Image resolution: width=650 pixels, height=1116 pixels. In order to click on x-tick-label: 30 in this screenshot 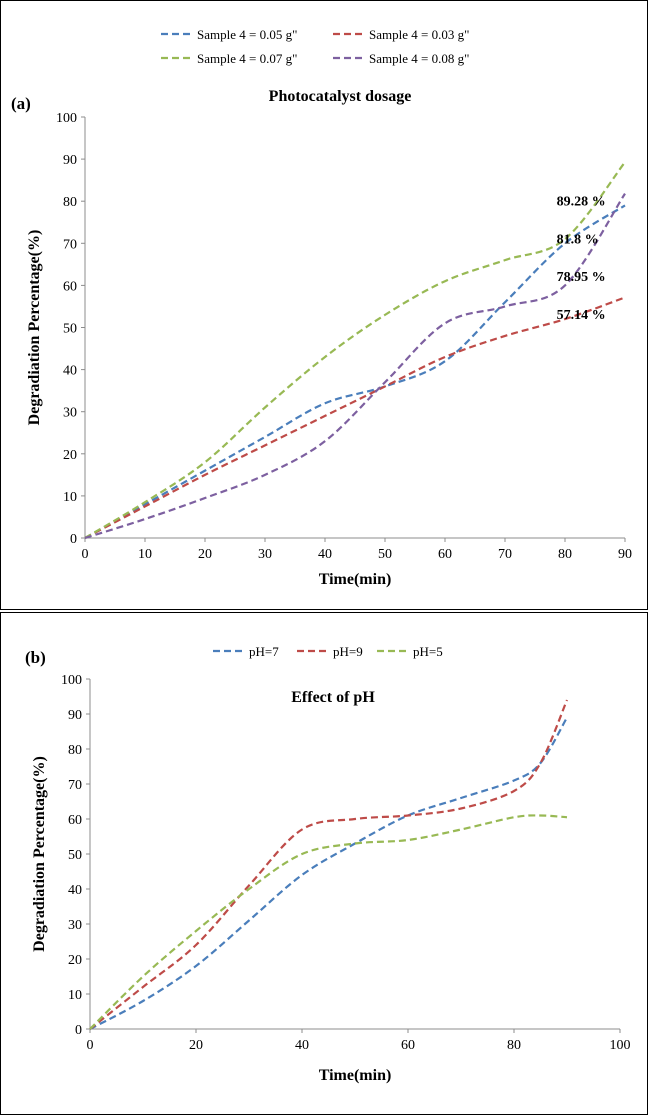, I will do `click(265, 554)`.